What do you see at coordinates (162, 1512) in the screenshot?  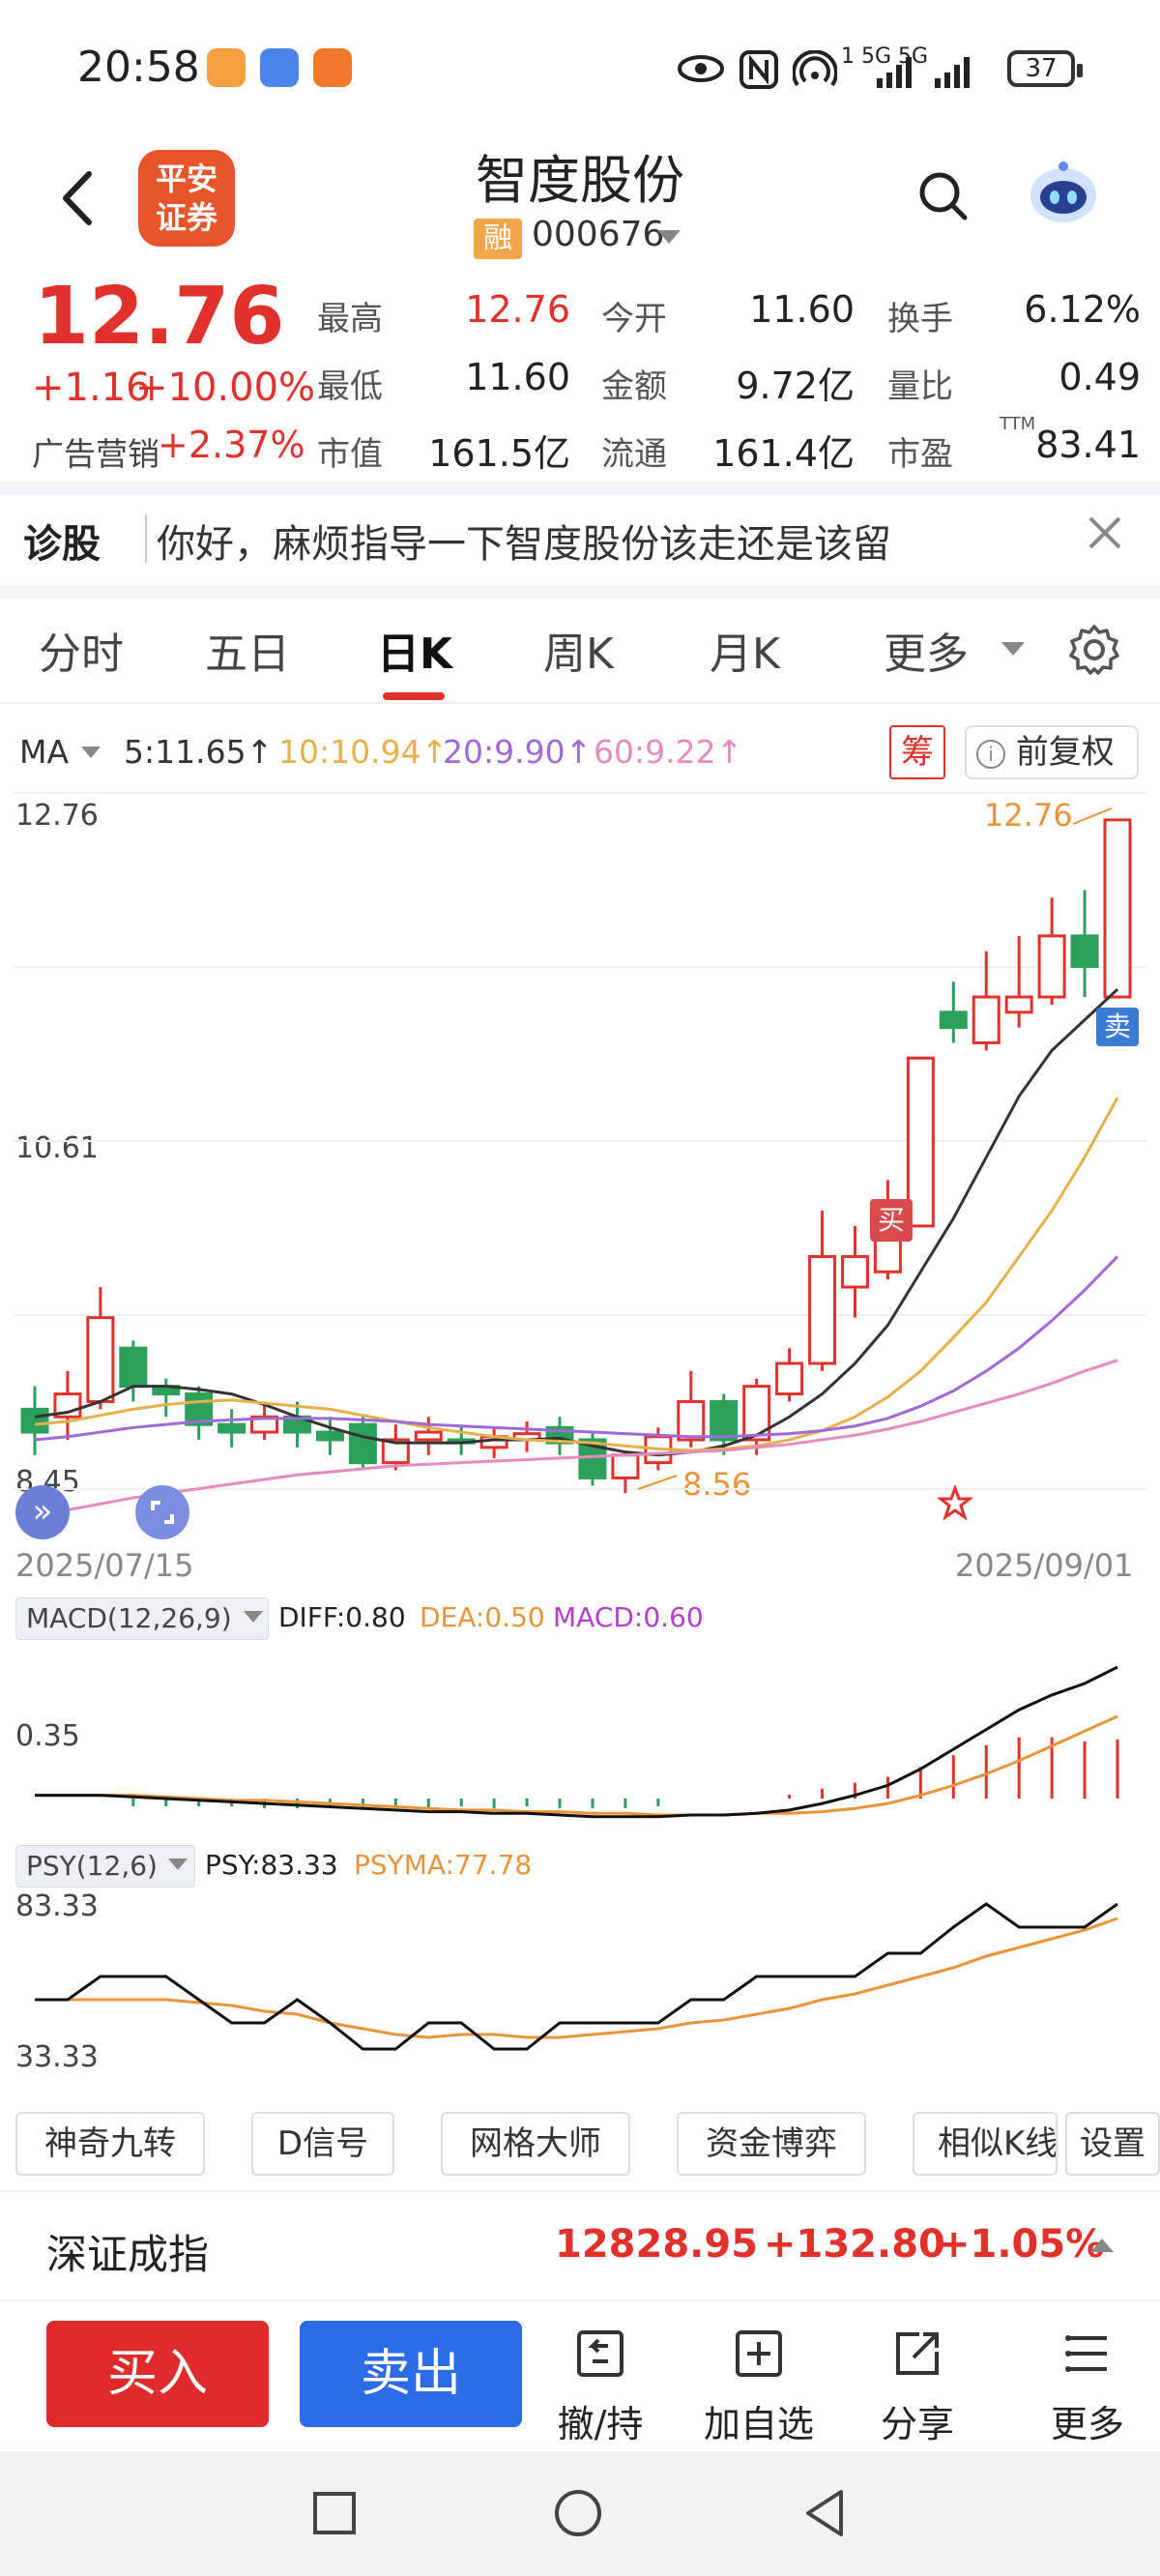 I see `fullscreen-icon` at bounding box center [162, 1512].